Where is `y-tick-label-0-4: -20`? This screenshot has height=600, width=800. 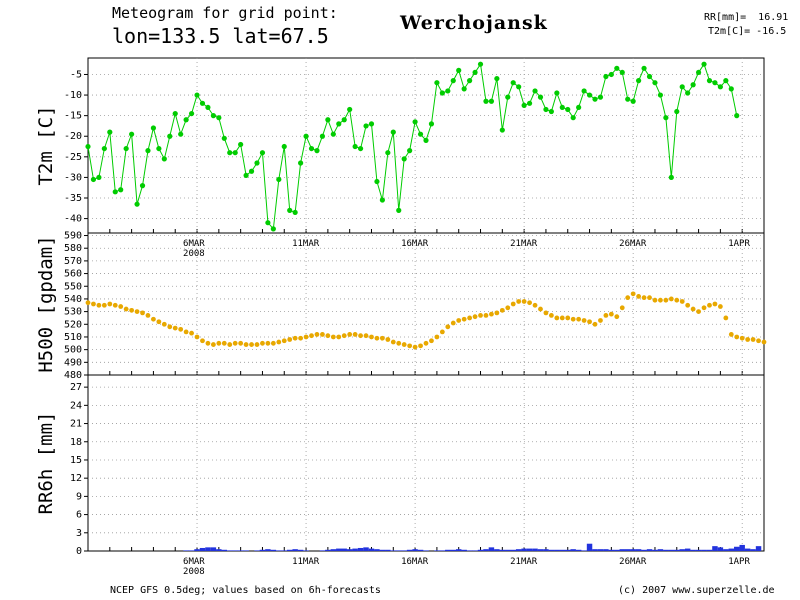
y-tick-label-0-4: -20 is located at coordinates (73, 136).